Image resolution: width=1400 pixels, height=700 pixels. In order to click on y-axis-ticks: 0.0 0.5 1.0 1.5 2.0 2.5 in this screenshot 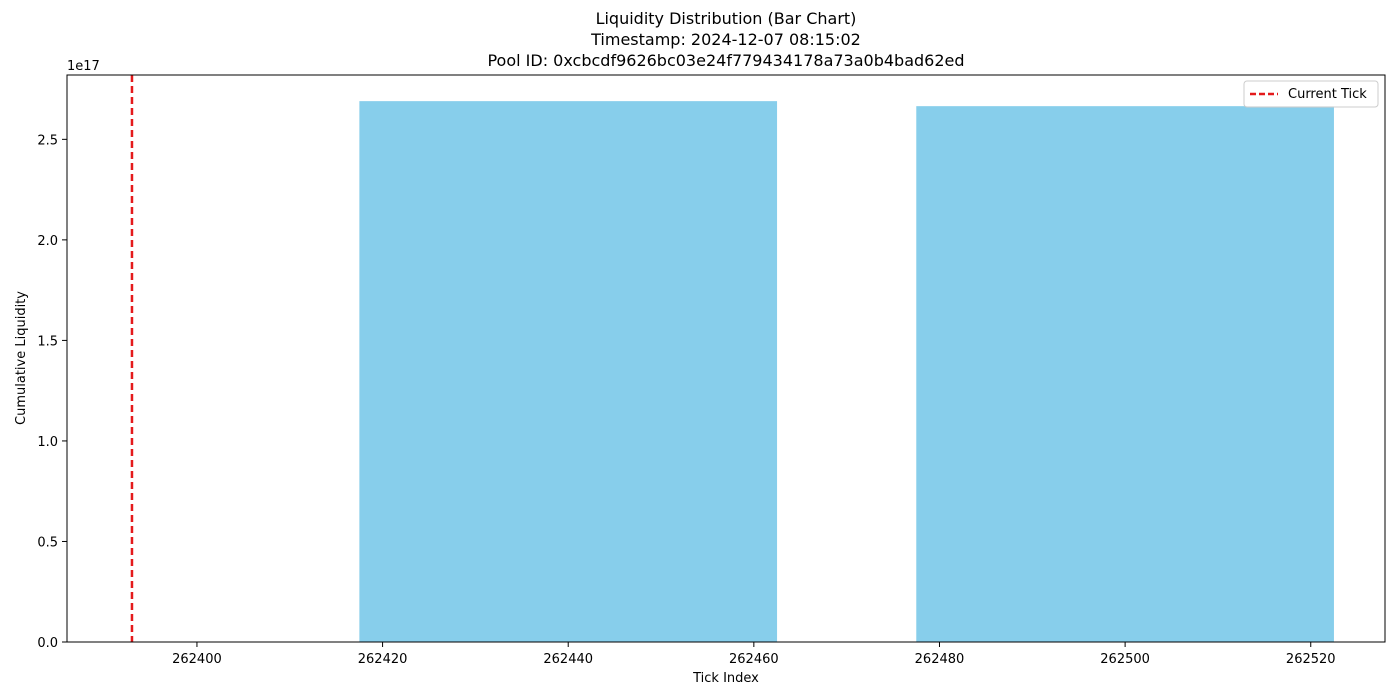, I will do `click(52, 392)`.